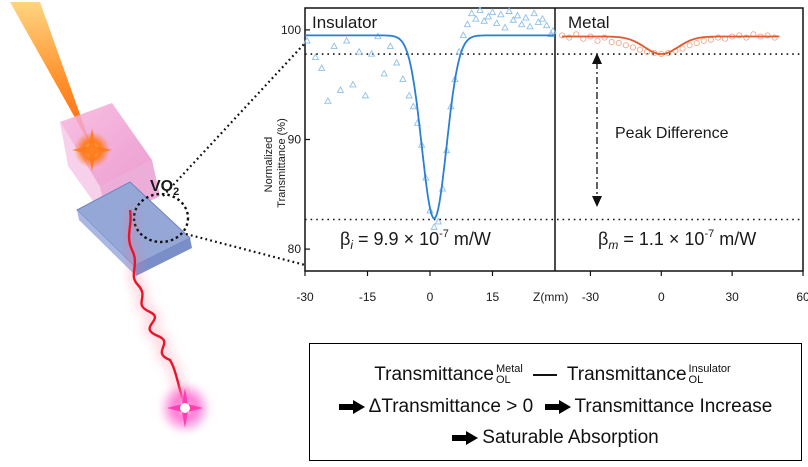 The width and height of the screenshot is (808, 467). Describe the element at coordinates (673, 406) in the screenshot. I see `transmittance-increase: Transmittance Increase` at that location.